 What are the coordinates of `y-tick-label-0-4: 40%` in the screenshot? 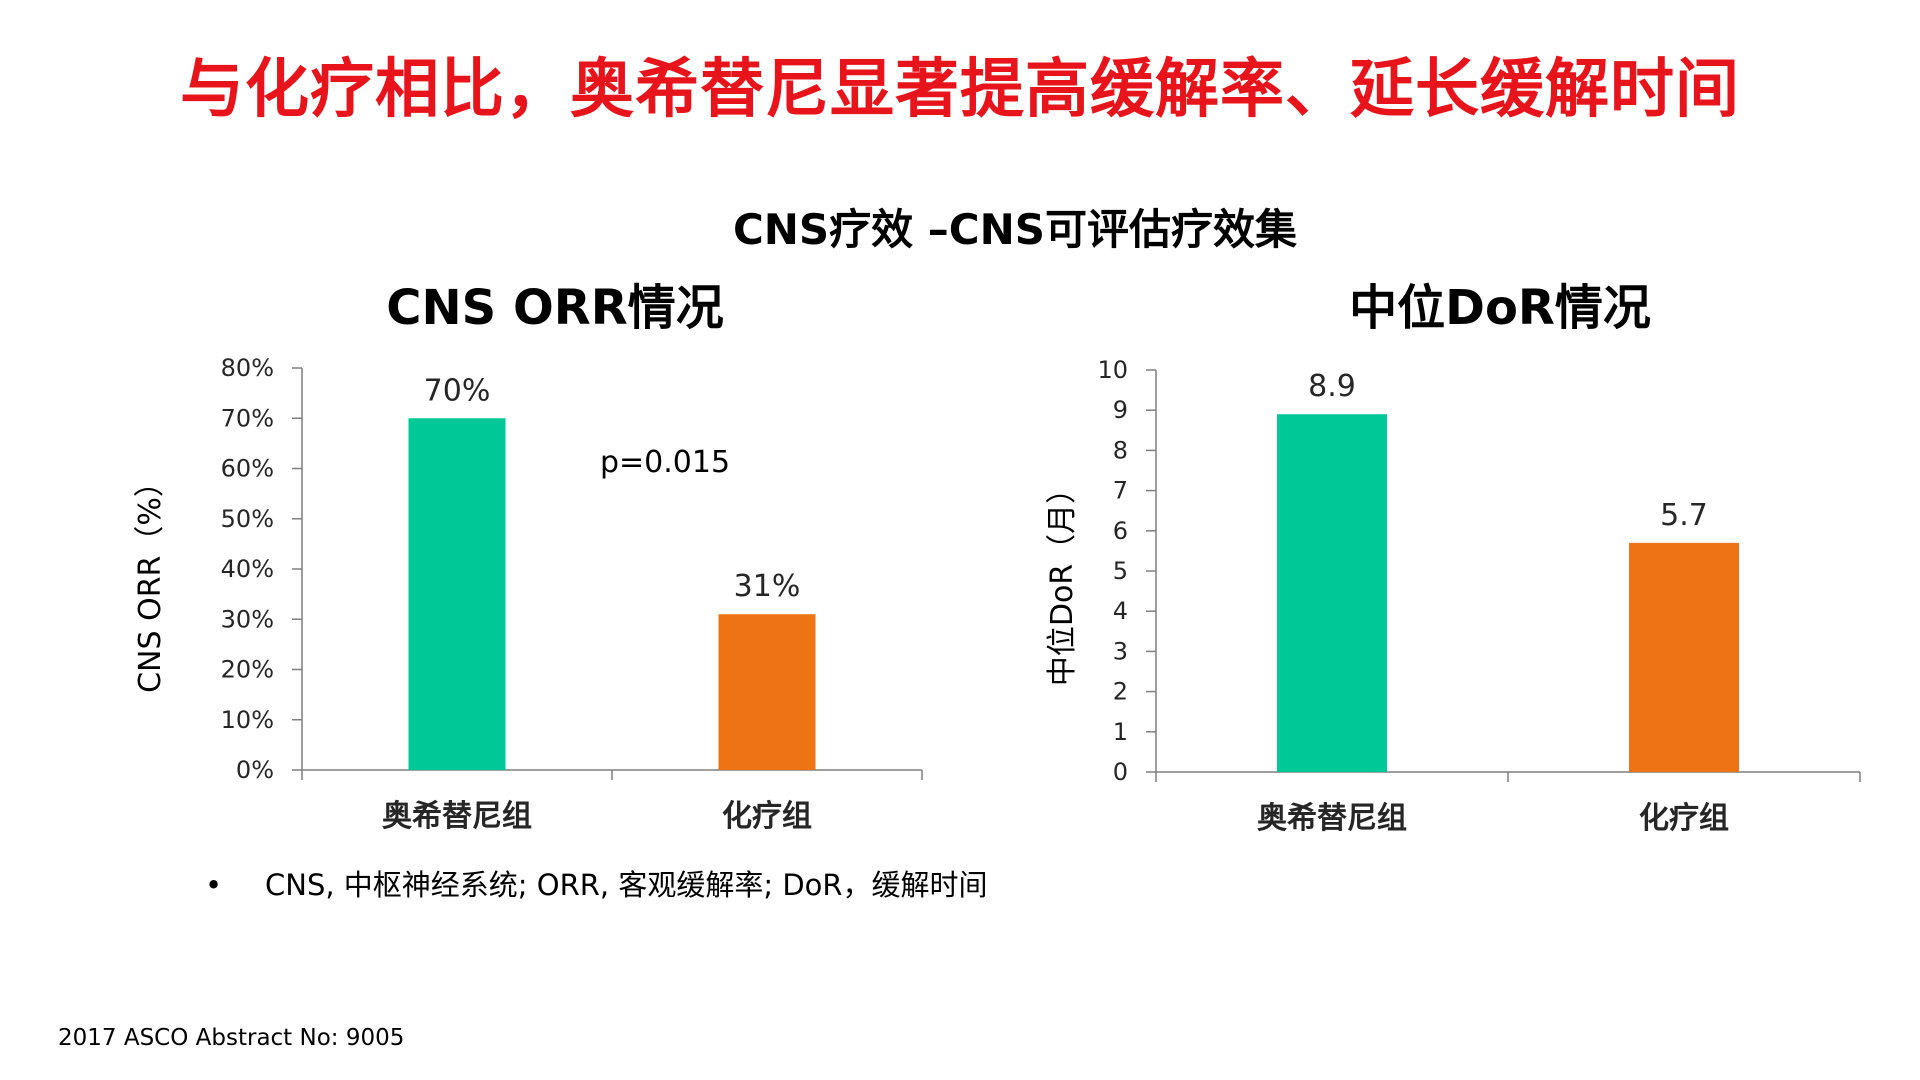 It's located at (247, 569).